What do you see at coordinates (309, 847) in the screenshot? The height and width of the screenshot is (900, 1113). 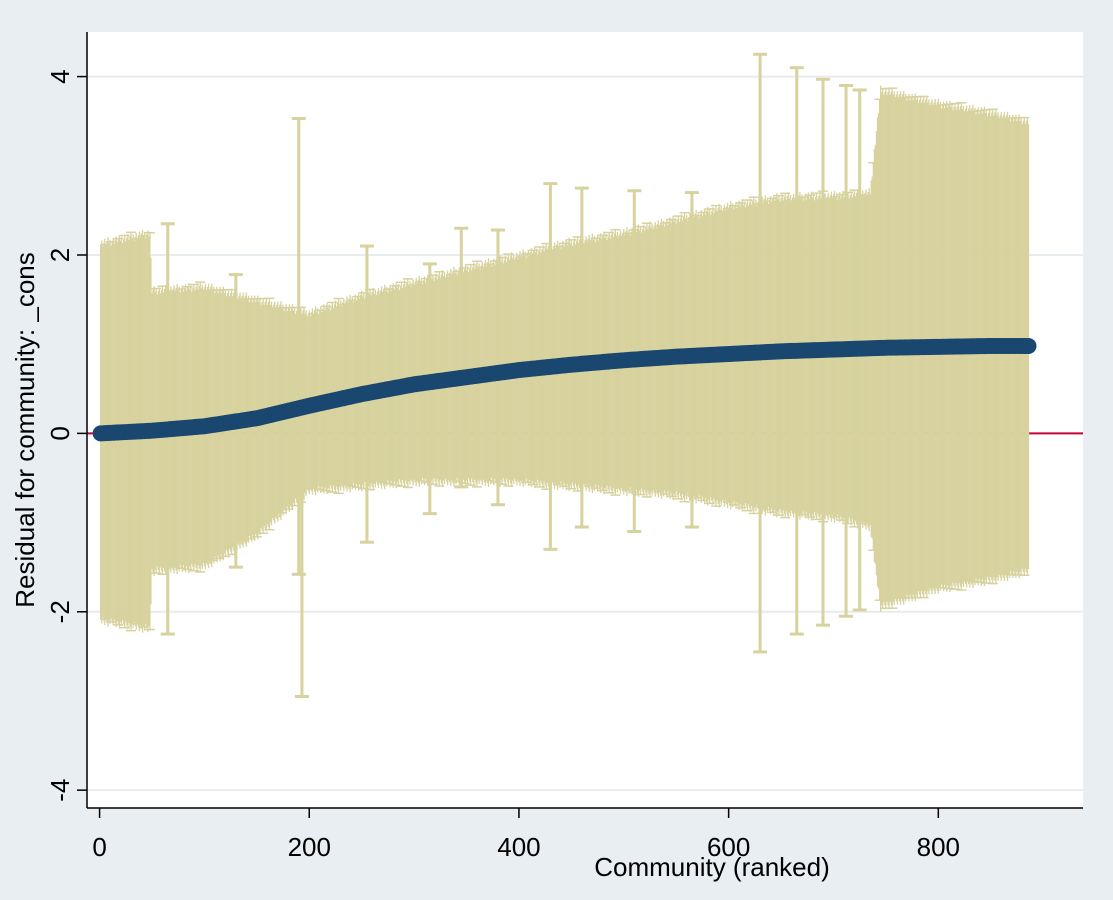 I see `x-tick-label: 200` at bounding box center [309, 847].